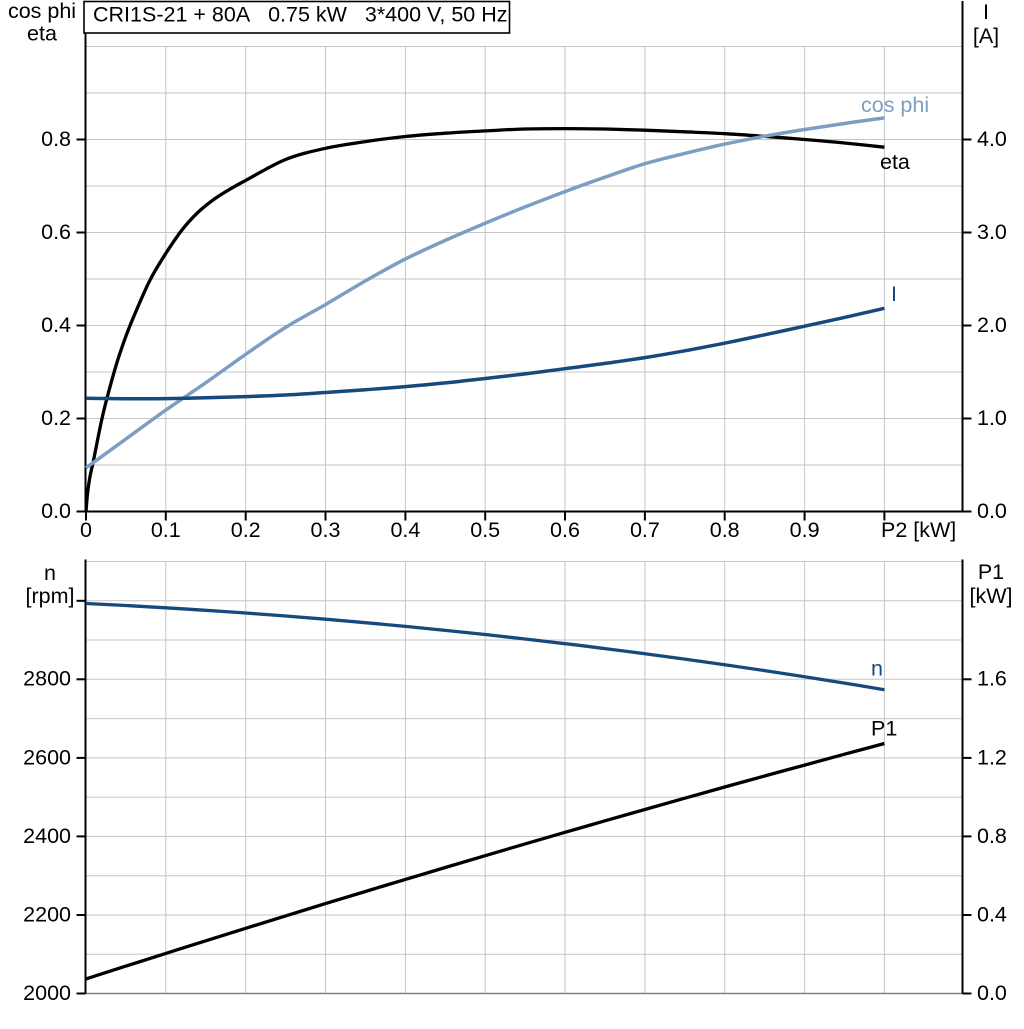  Describe the element at coordinates (86, 530) in the screenshot. I see `svg-text: 0` at that location.